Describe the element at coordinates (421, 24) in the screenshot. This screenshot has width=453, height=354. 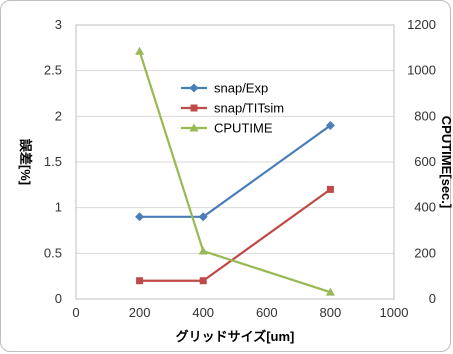
I see `right-y-tick-label: 1200` at that location.